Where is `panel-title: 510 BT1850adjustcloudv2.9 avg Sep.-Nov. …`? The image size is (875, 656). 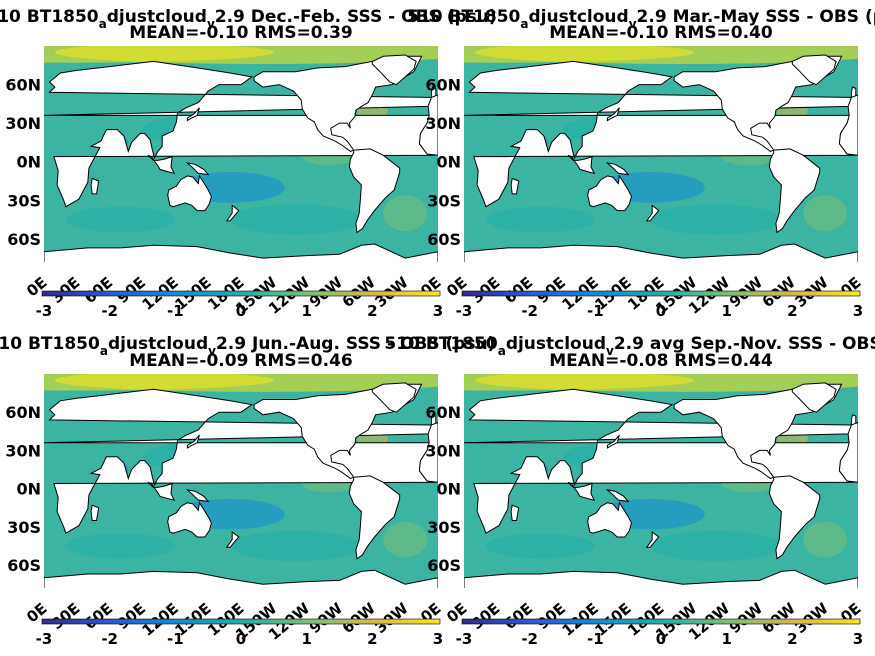
panel-title: 510 BT1850adjustcloudv2.9 avg Sep.-Nov. … is located at coordinates (629, 346).